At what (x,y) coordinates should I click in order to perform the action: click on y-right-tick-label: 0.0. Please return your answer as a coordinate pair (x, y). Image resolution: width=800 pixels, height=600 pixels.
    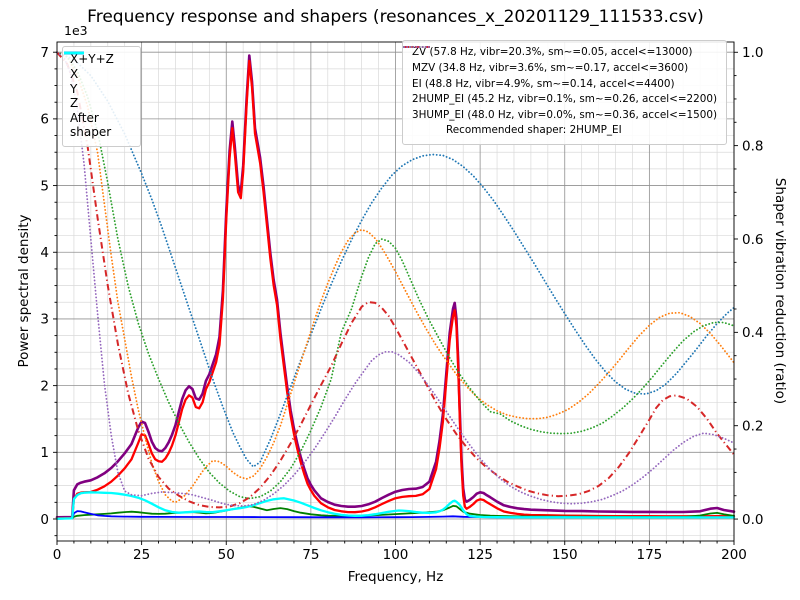
    Looking at the image, I should click on (752, 520).